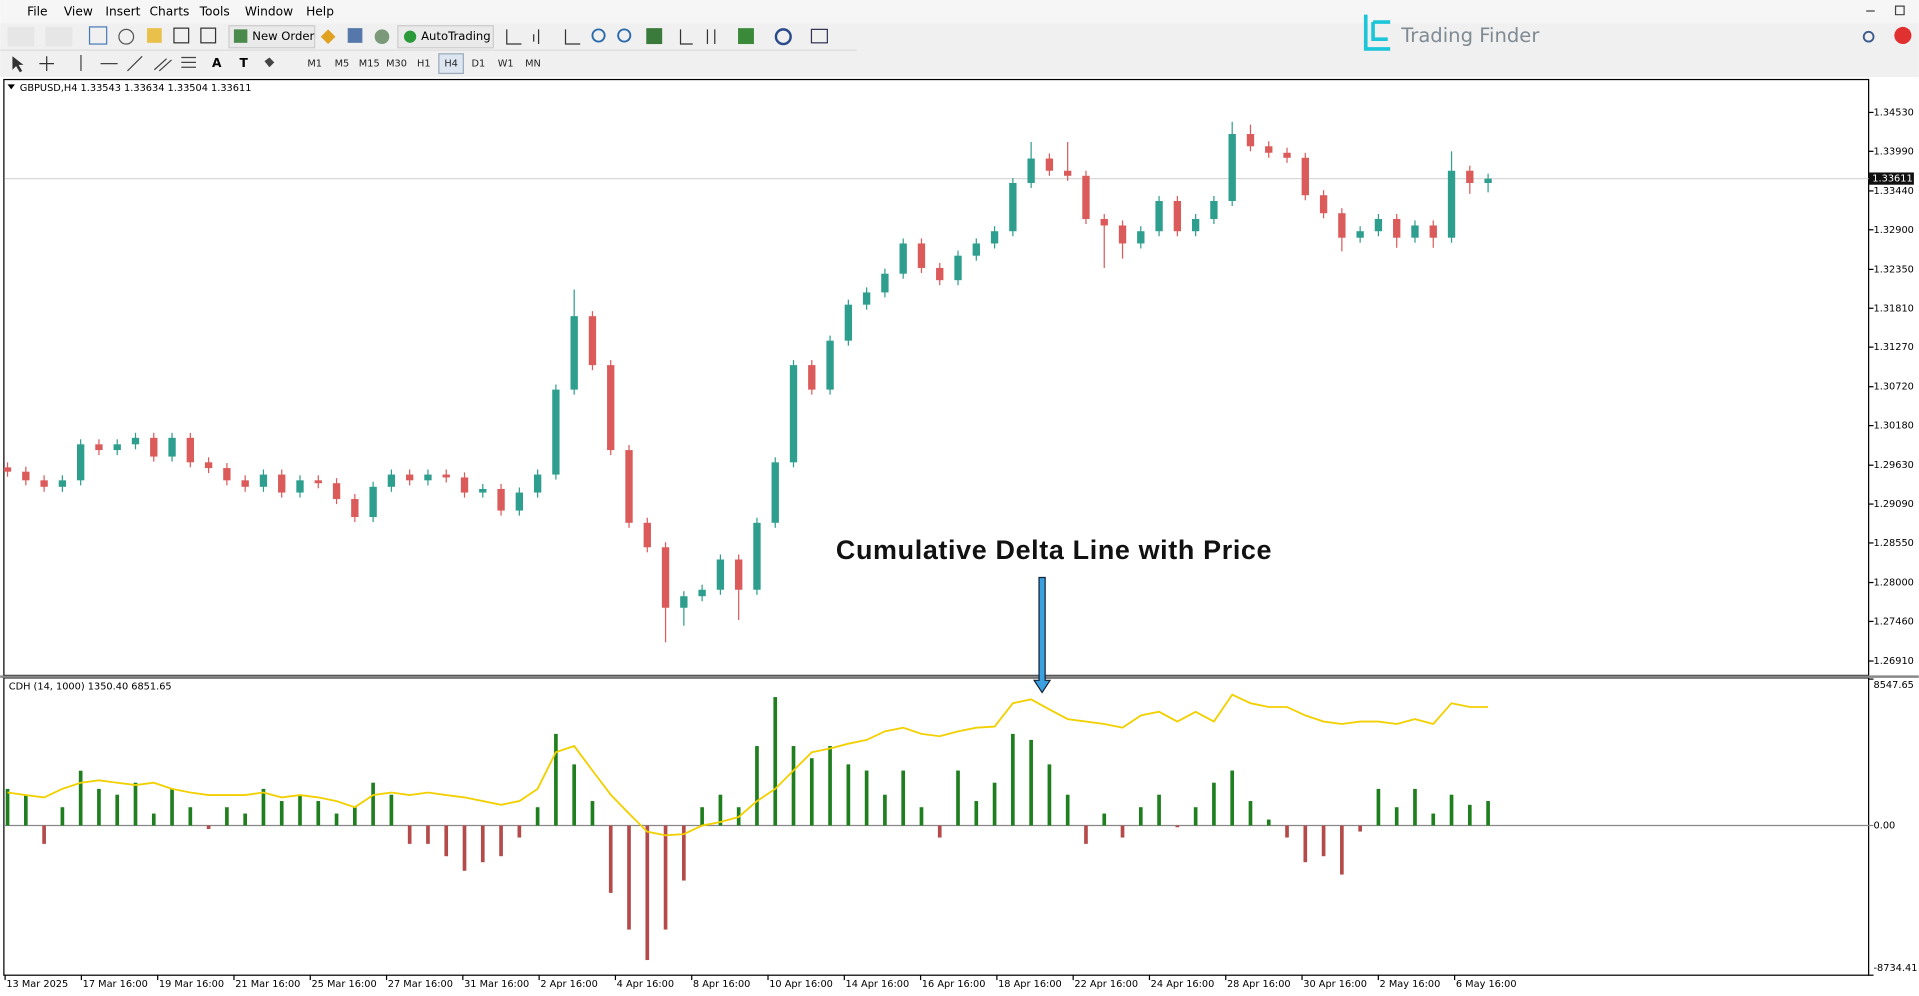 This screenshot has width=1919, height=996. Describe the element at coordinates (959, 12) in the screenshot. I see `menu-bar` at that location.